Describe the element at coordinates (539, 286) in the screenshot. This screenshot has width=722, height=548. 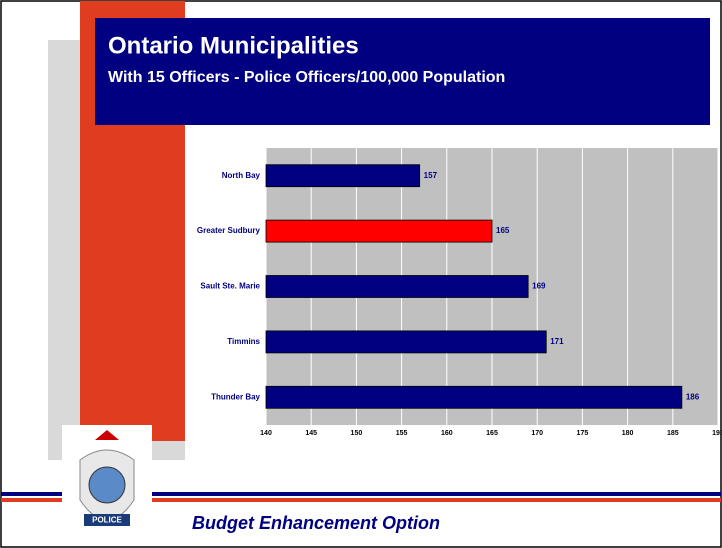
I see `value-label: 169` at that location.